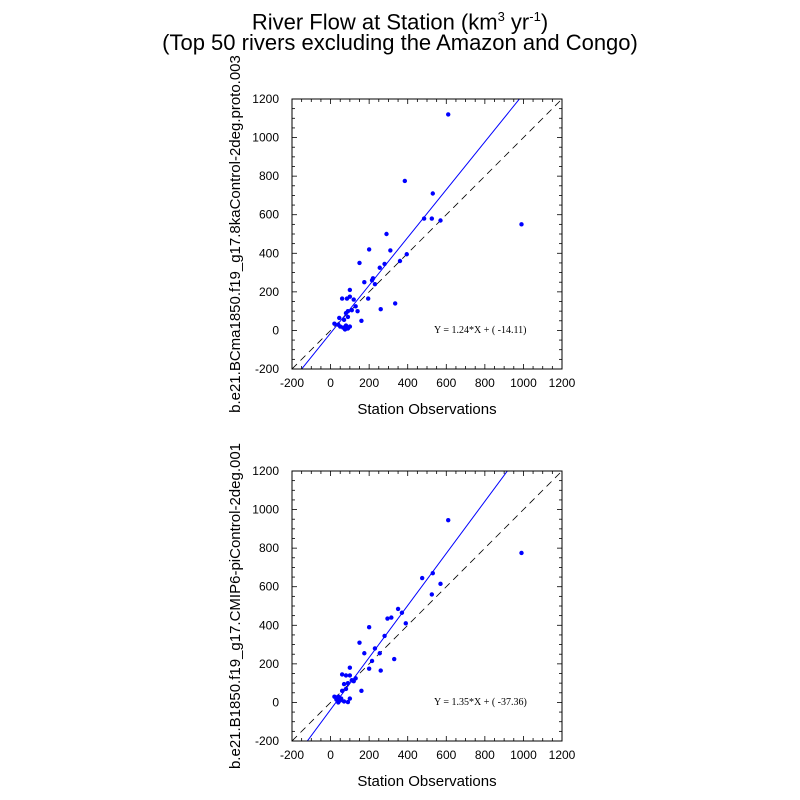 This screenshot has width=800, height=800. What do you see at coordinates (480, 702) in the screenshot?
I see `fit-equation-label: Y = 1.35*X + ( -37.36)` at bounding box center [480, 702].